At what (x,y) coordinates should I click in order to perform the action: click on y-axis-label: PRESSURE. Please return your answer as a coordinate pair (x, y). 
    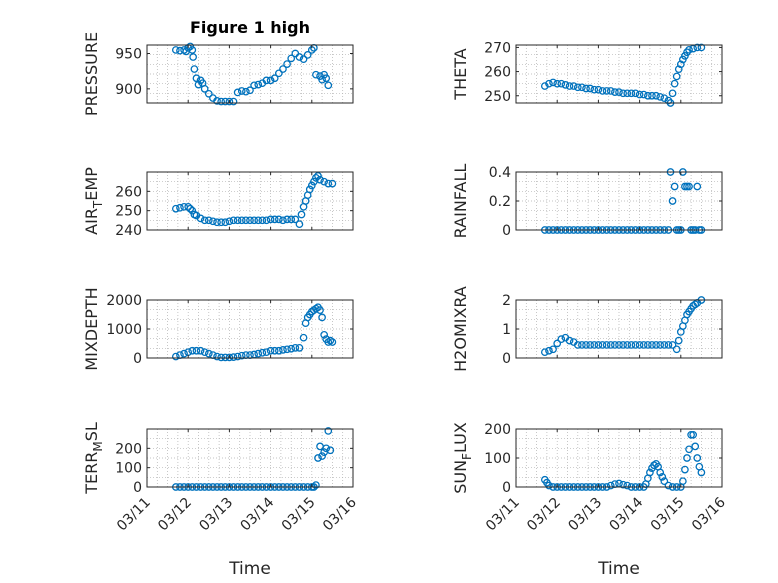
    Looking at the image, I should click on (91, 74).